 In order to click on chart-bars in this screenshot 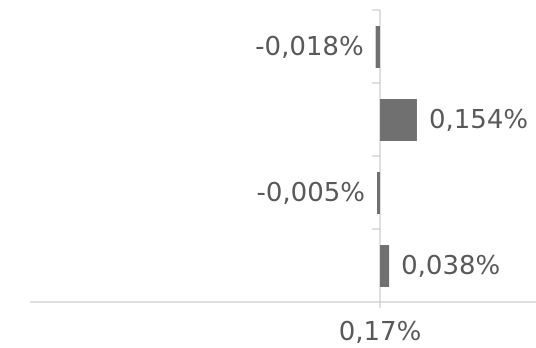, I will do `click(396, 156)`.